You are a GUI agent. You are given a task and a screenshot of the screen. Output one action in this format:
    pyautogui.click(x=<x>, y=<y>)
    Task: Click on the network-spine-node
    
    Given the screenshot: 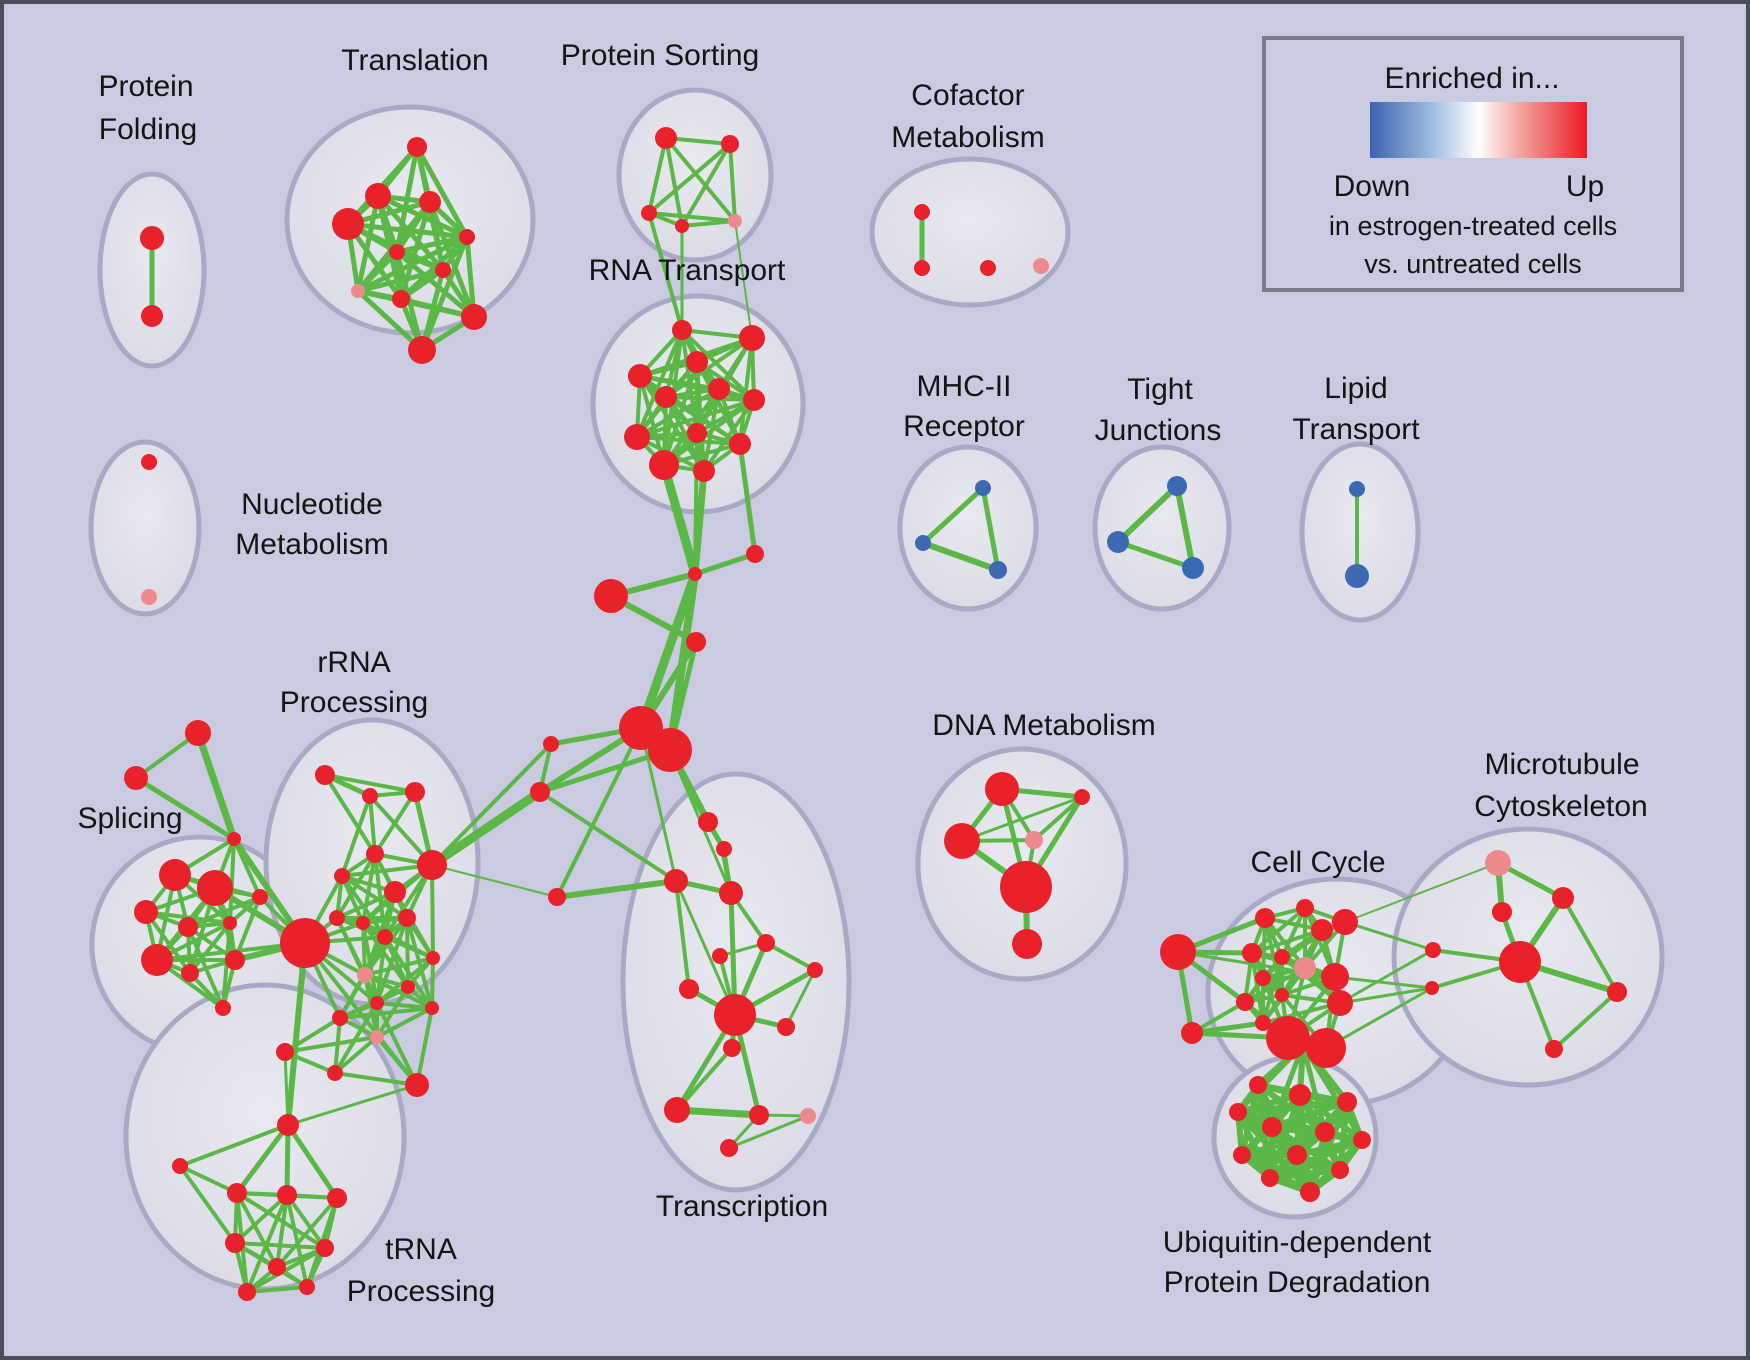 What is the action you would take?
    pyautogui.click(x=696, y=642)
    